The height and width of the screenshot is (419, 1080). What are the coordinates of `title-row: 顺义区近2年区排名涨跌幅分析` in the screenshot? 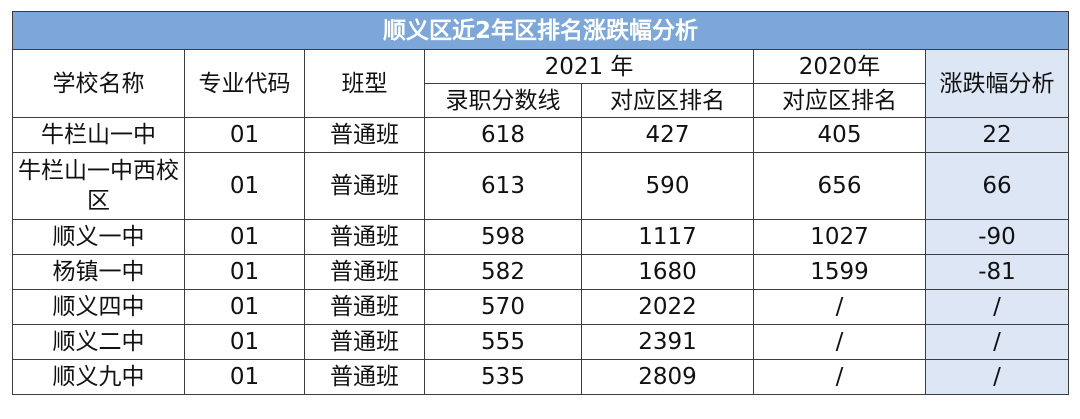 It's located at (540, 30).